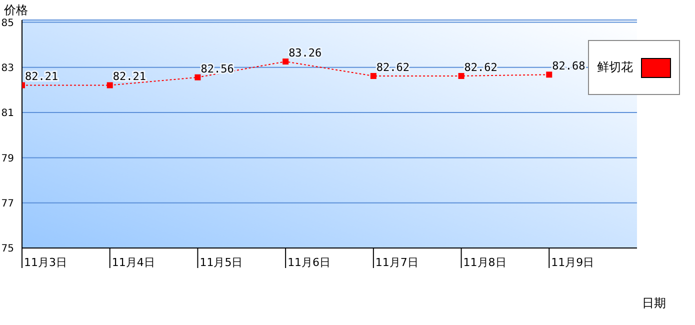 This screenshot has height=325, width=695. What do you see at coordinates (654, 303) in the screenshot?
I see `x-axis-title: 日期` at bounding box center [654, 303].